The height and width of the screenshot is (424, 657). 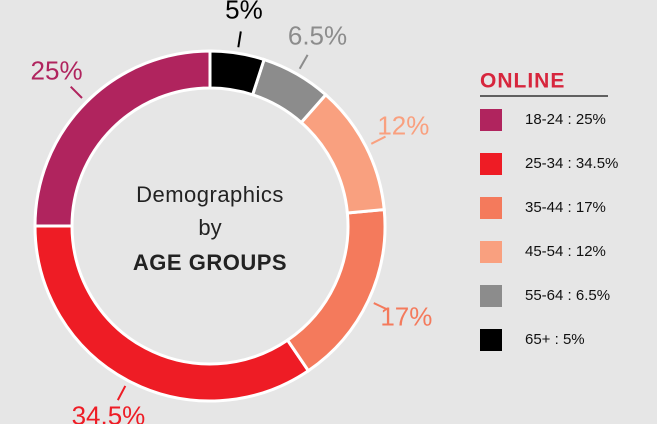 I want to click on center-text: Demographics, so click(x=210, y=194).